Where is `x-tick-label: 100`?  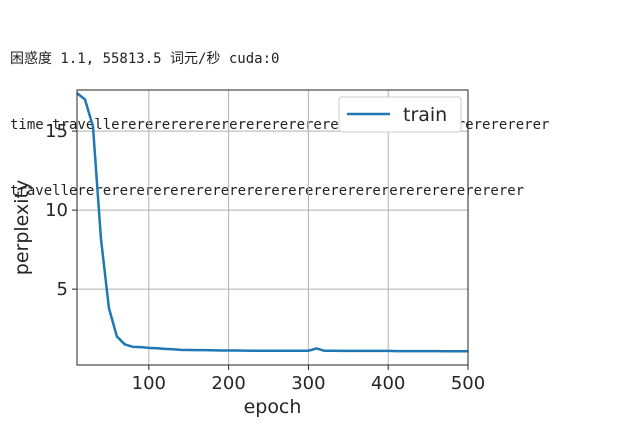
x-tick-label: 100 is located at coordinates (149, 383).